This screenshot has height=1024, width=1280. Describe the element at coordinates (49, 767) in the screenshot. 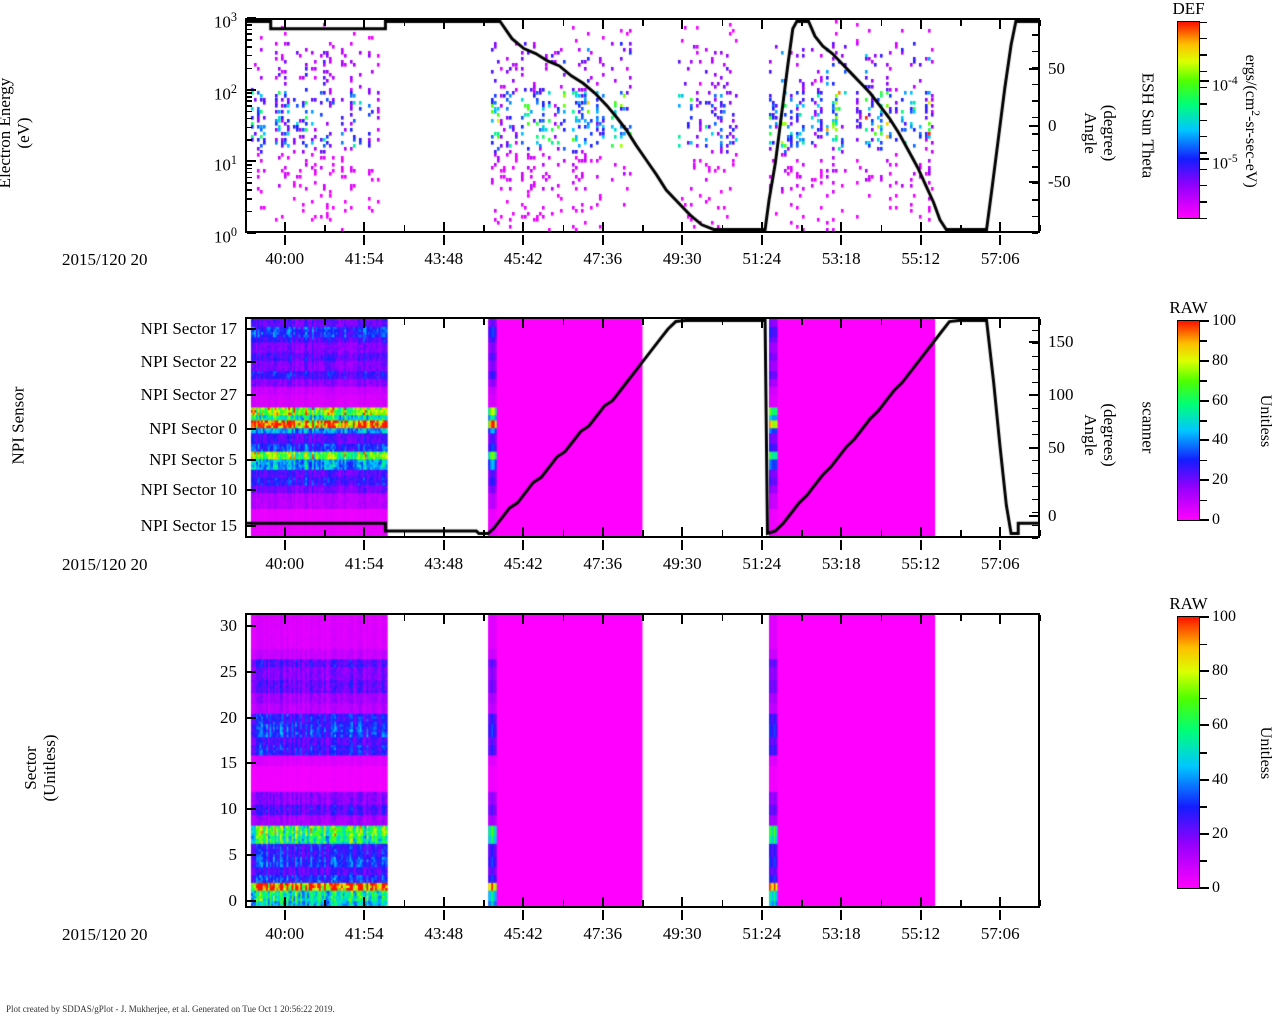

I see `y-axis-title-line2: (Unitless)` at that location.